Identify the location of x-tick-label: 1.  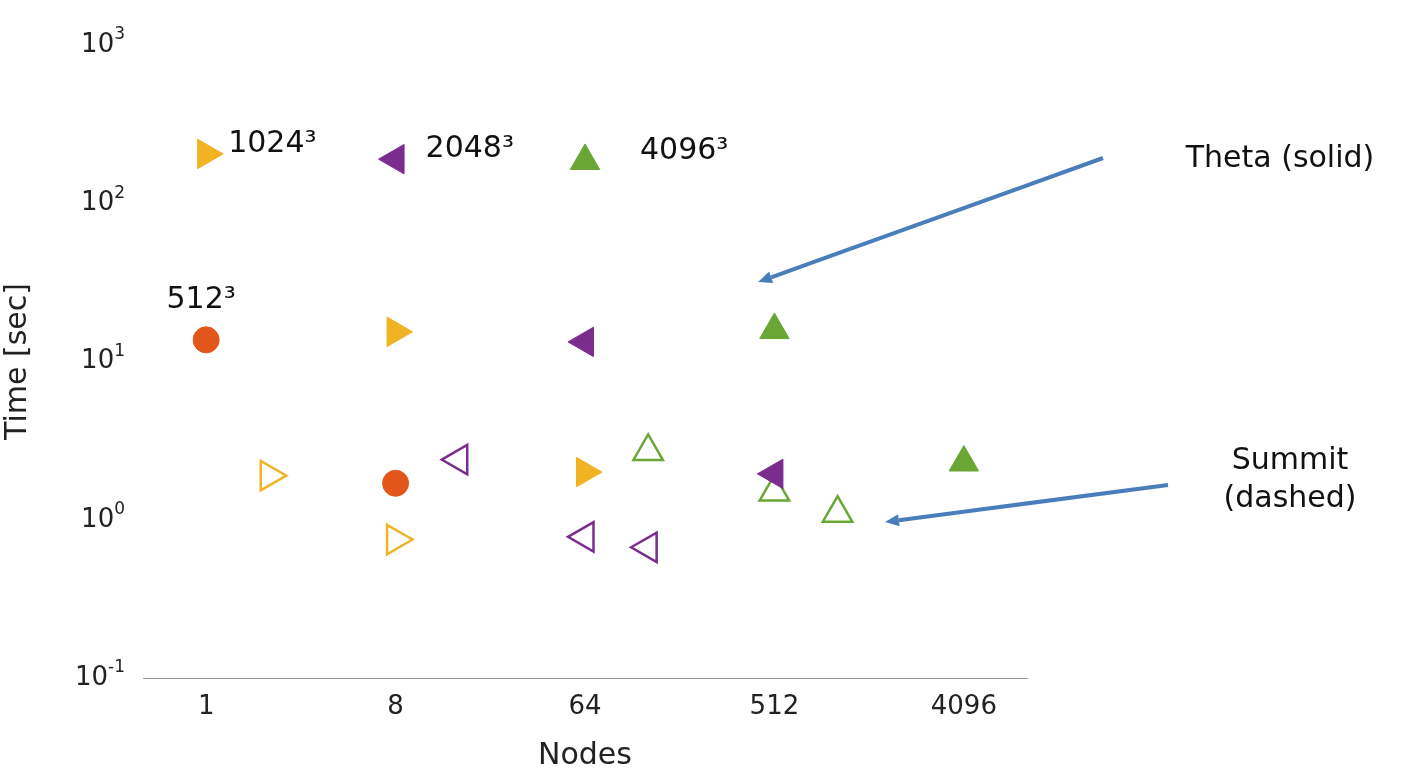
(206, 705).